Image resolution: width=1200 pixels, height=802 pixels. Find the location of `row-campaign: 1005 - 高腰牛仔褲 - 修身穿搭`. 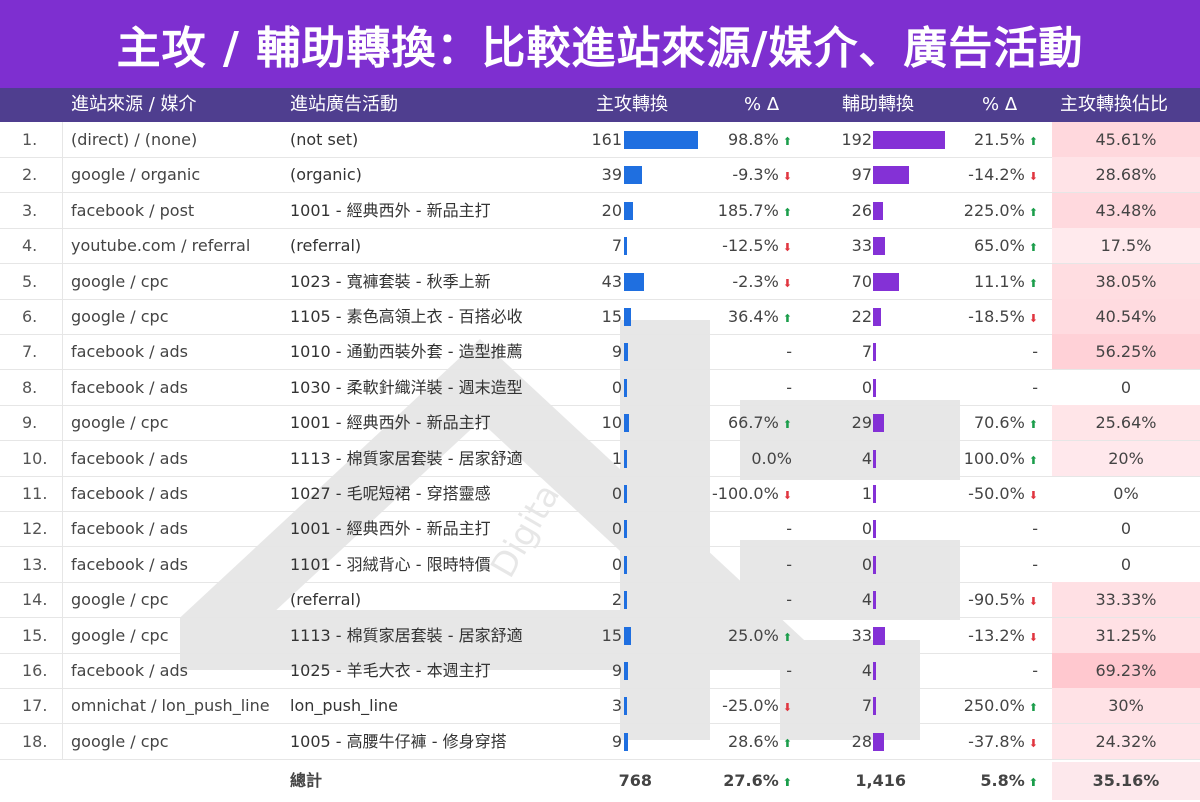

row-campaign: 1005 - 高腰牛仔褲 - 修身穿搭 is located at coordinates (398, 741).